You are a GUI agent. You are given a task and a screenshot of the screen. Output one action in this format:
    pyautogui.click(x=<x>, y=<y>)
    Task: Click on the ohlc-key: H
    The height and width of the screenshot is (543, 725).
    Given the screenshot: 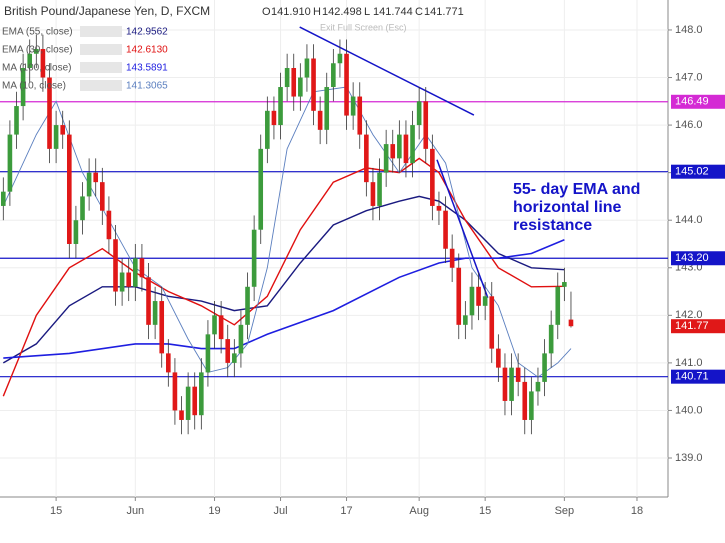 What is the action you would take?
    pyautogui.click(x=317, y=12)
    